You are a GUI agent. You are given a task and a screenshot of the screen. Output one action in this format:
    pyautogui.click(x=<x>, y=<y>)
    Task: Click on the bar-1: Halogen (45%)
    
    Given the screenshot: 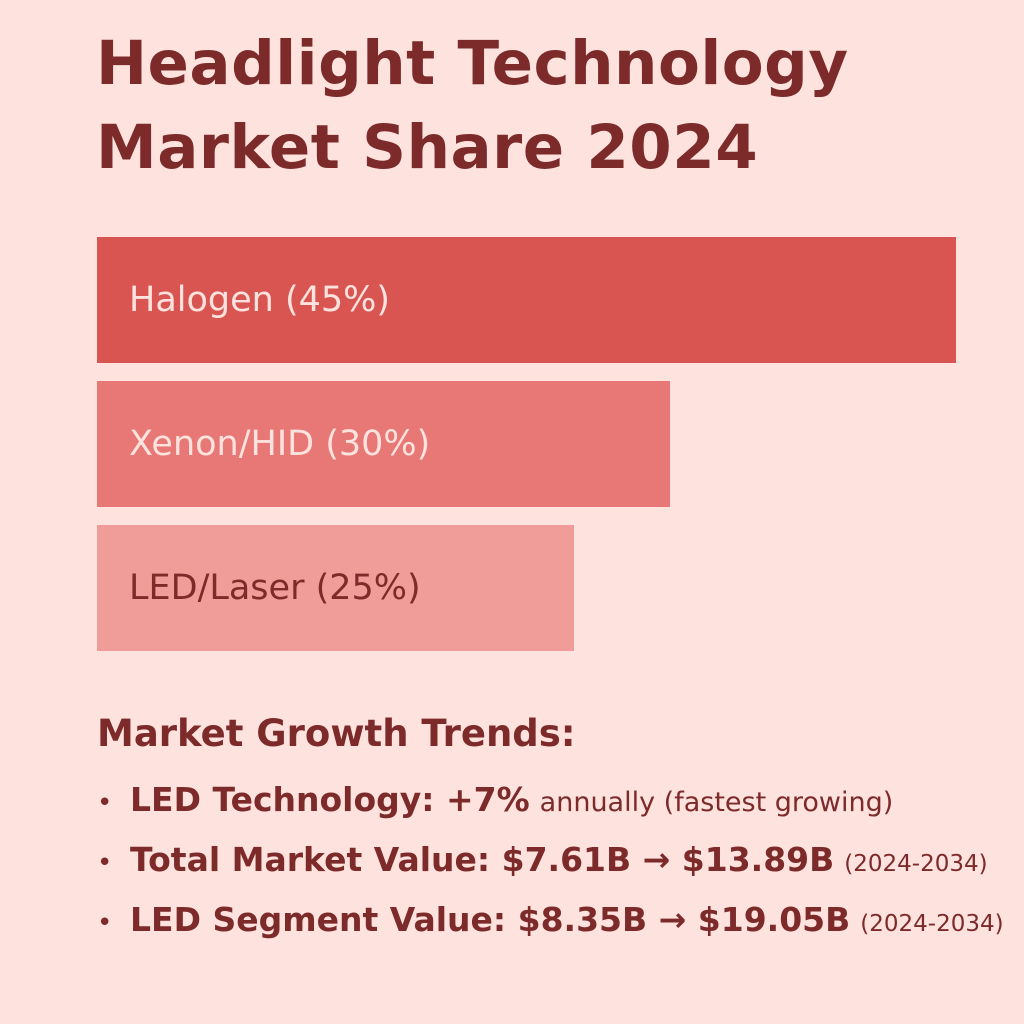 What is the action you would take?
    pyautogui.click(x=526, y=300)
    